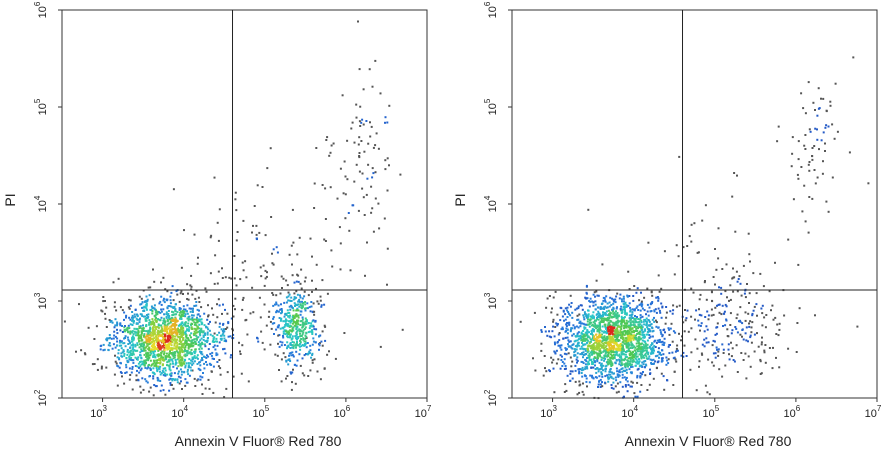  What do you see at coordinates (41, 106) in the screenshot?
I see `y-tick-label: 105` at bounding box center [41, 106].